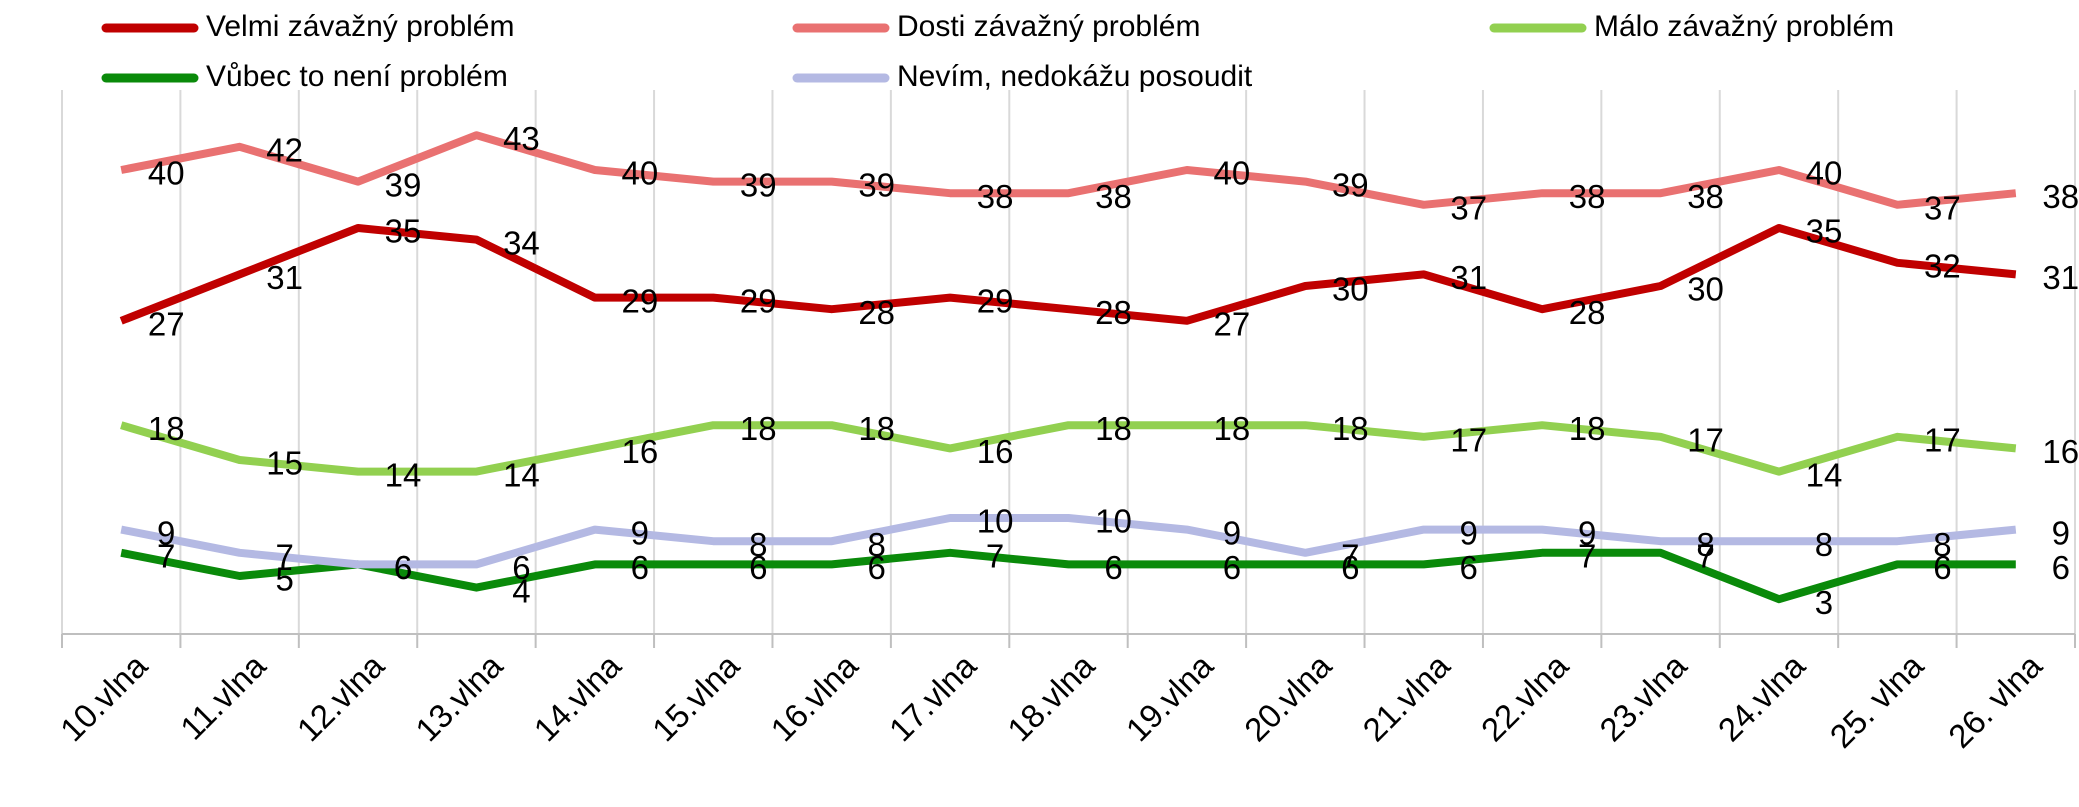 This screenshot has height=807, width=2079. I want to click on x-tick-label: 21.vlna, so click(1406, 698).